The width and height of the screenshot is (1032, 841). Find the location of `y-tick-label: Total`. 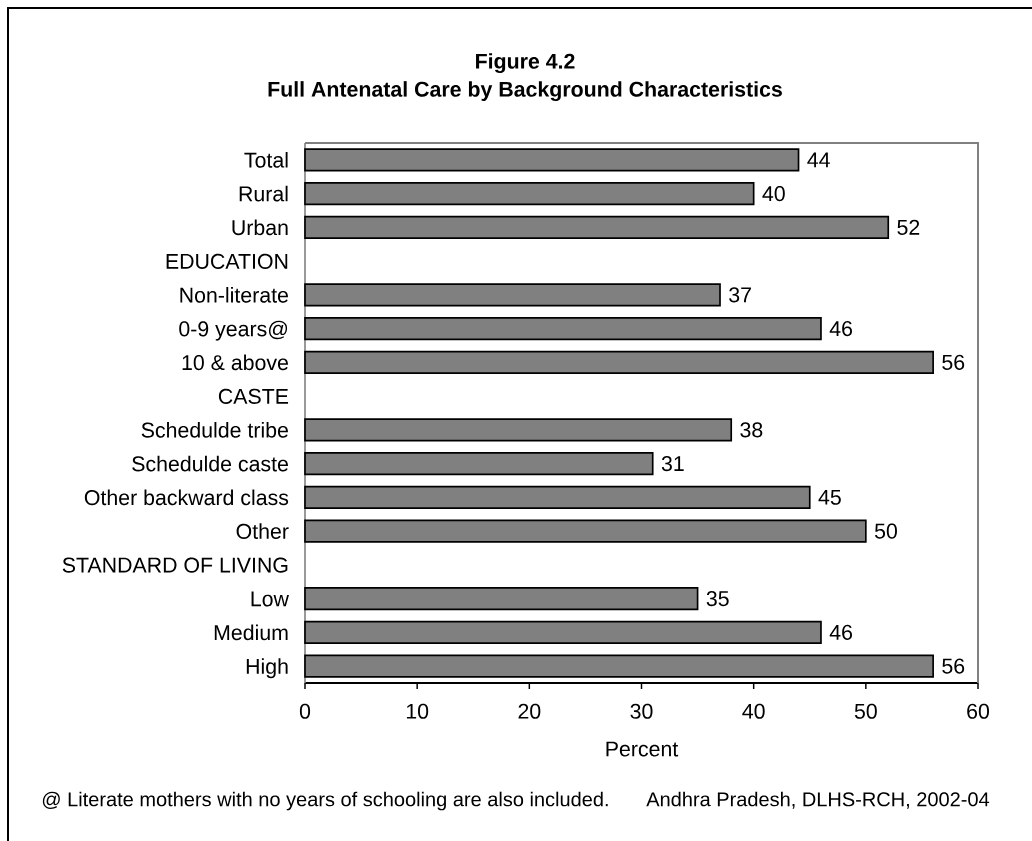

y-tick-label: Total is located at coordinates (266, 160).